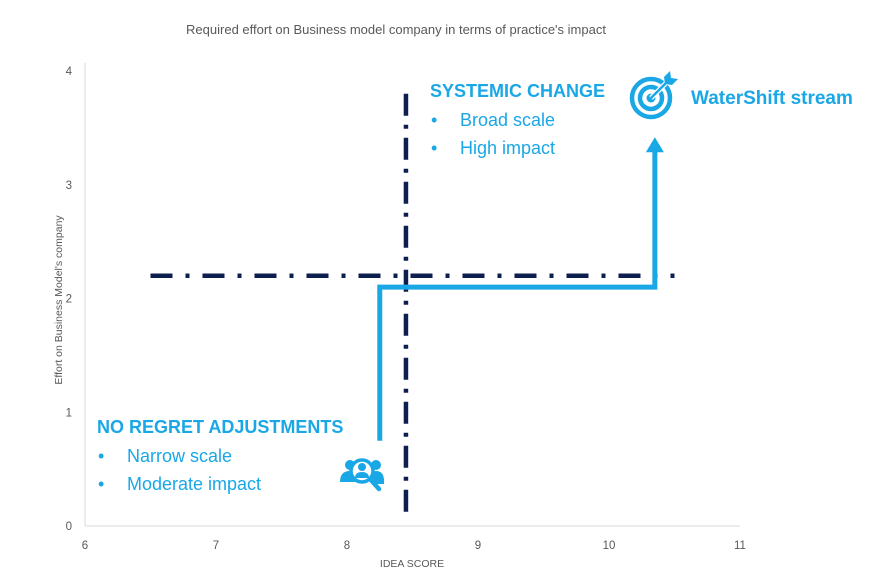 This screenshot has height=584, width=892. What do you see at coordinates (59, 300) in the screenshot?
I see `y-axis-label: Effort on Business Model's company` at bounding box center [59, 300].